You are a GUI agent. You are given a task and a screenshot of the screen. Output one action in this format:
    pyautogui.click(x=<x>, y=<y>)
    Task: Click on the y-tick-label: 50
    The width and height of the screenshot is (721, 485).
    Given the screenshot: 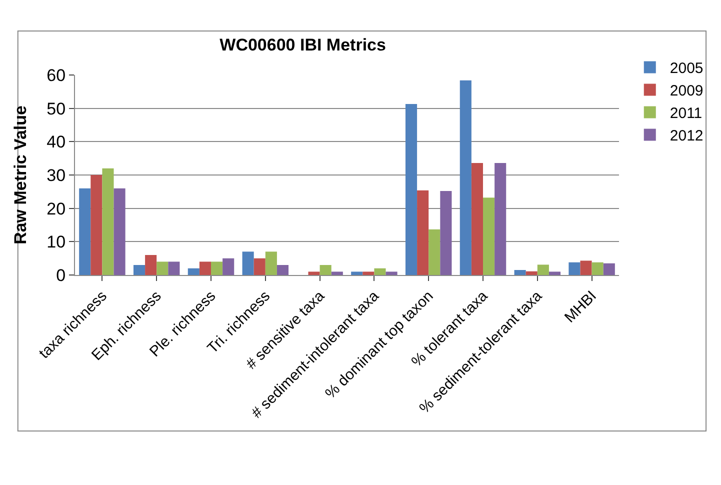 What is the action you would take?
    pyautogui.click(x=56, y=108)
    